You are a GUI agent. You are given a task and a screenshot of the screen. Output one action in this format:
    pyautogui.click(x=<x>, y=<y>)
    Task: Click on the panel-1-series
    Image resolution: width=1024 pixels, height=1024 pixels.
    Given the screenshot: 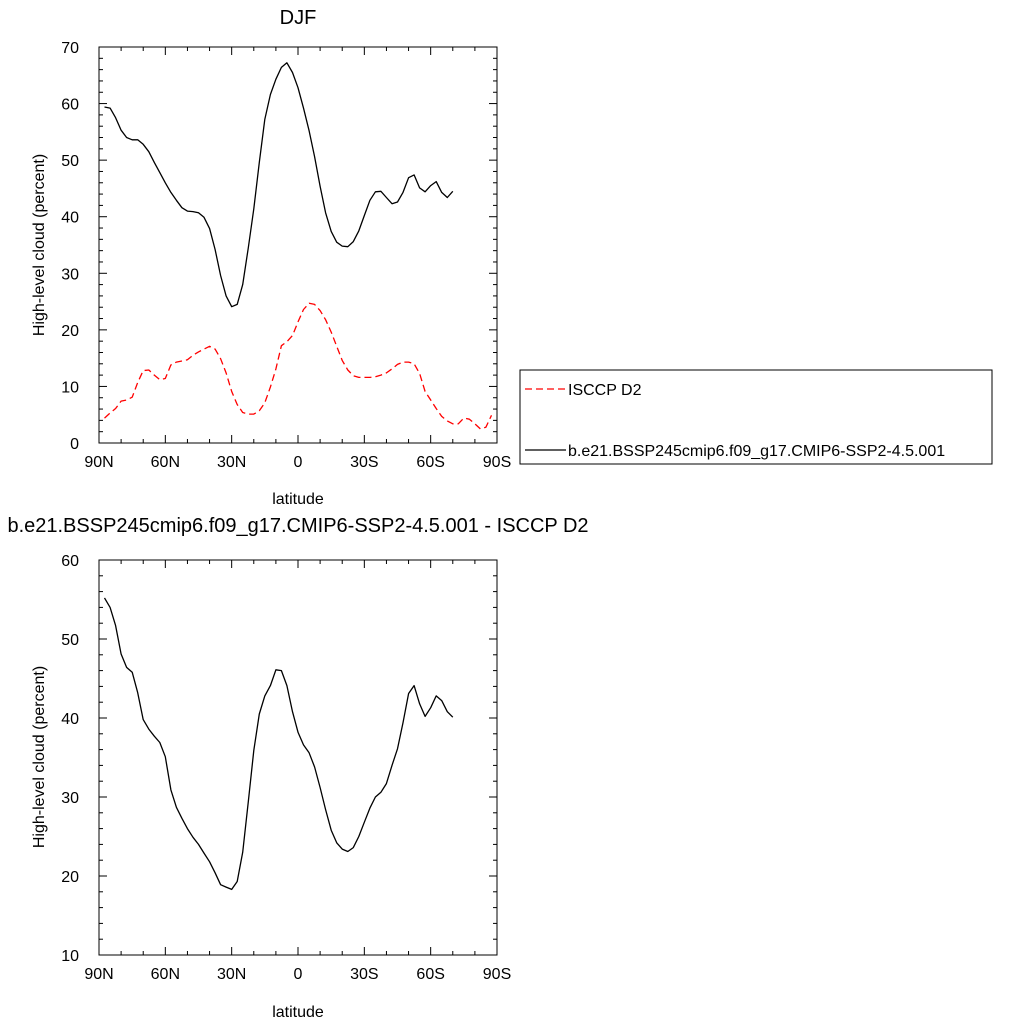 What is the action you would take?
    pyautogui.click(x=298, y=246)
    